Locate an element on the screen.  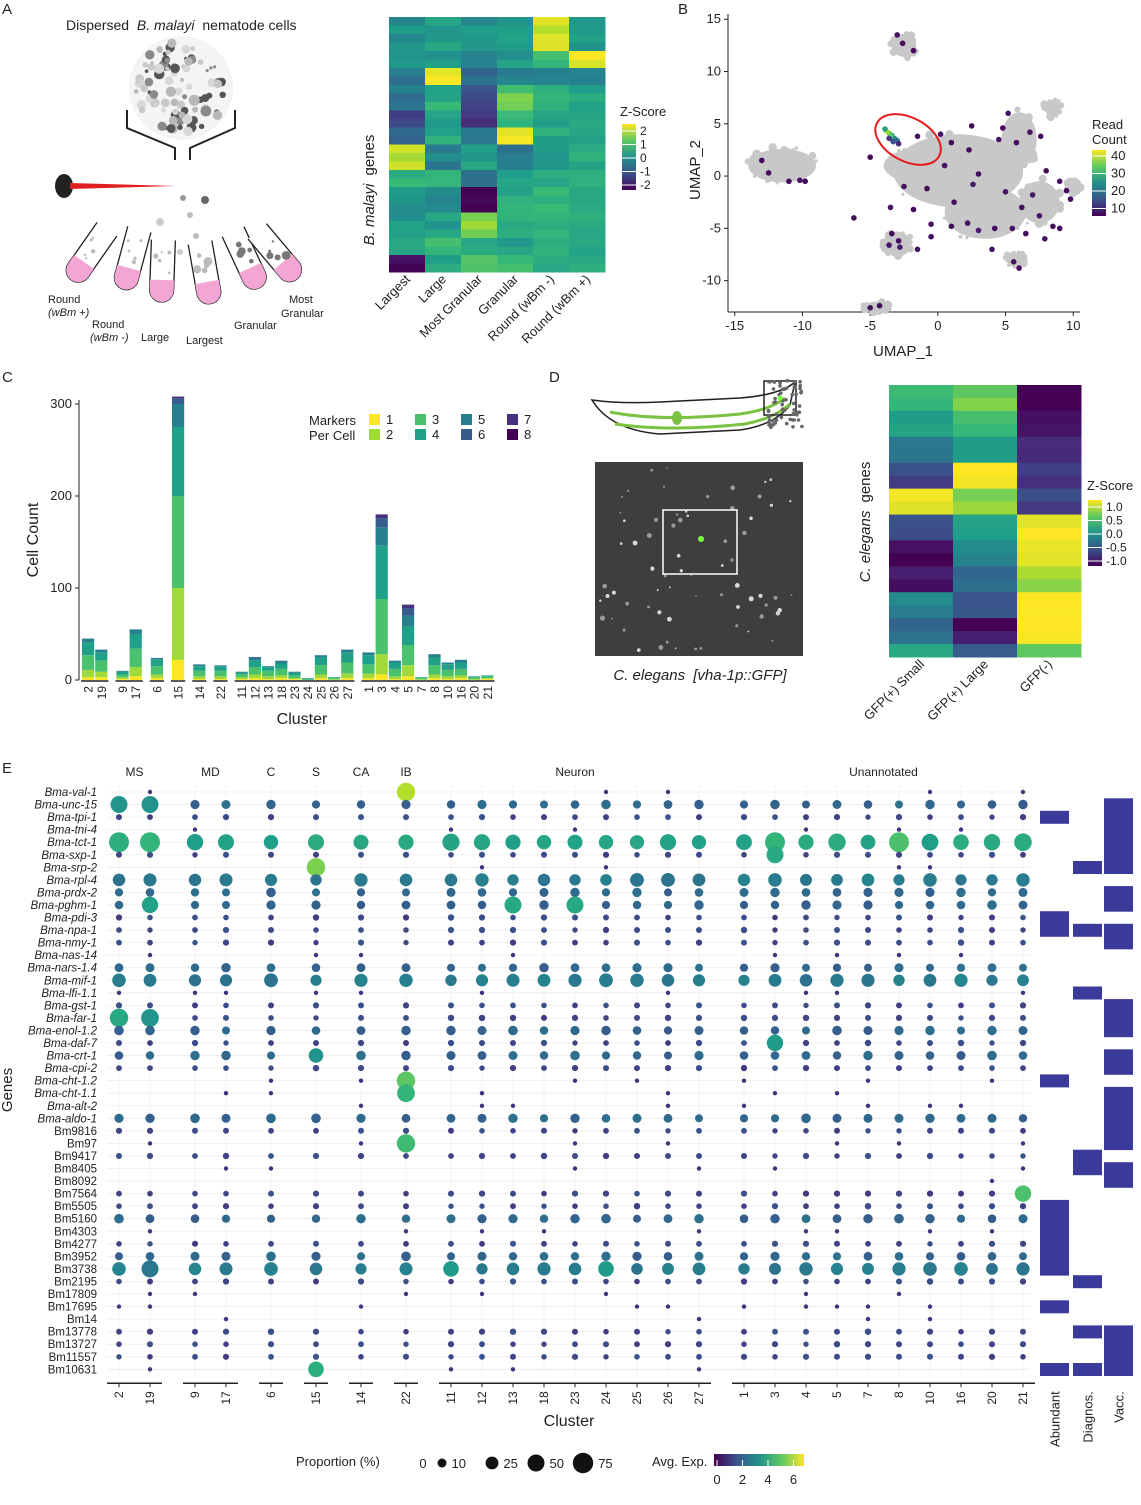
worm-cell-dot is located at coordinates (768, 411).